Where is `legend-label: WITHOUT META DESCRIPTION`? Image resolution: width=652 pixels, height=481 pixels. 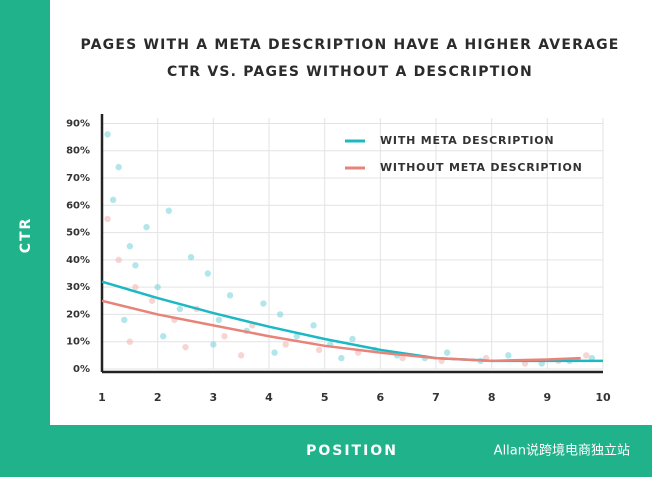
legend-label: WITHOUT META DESCRIPTION is located at coordinates (481, 167).